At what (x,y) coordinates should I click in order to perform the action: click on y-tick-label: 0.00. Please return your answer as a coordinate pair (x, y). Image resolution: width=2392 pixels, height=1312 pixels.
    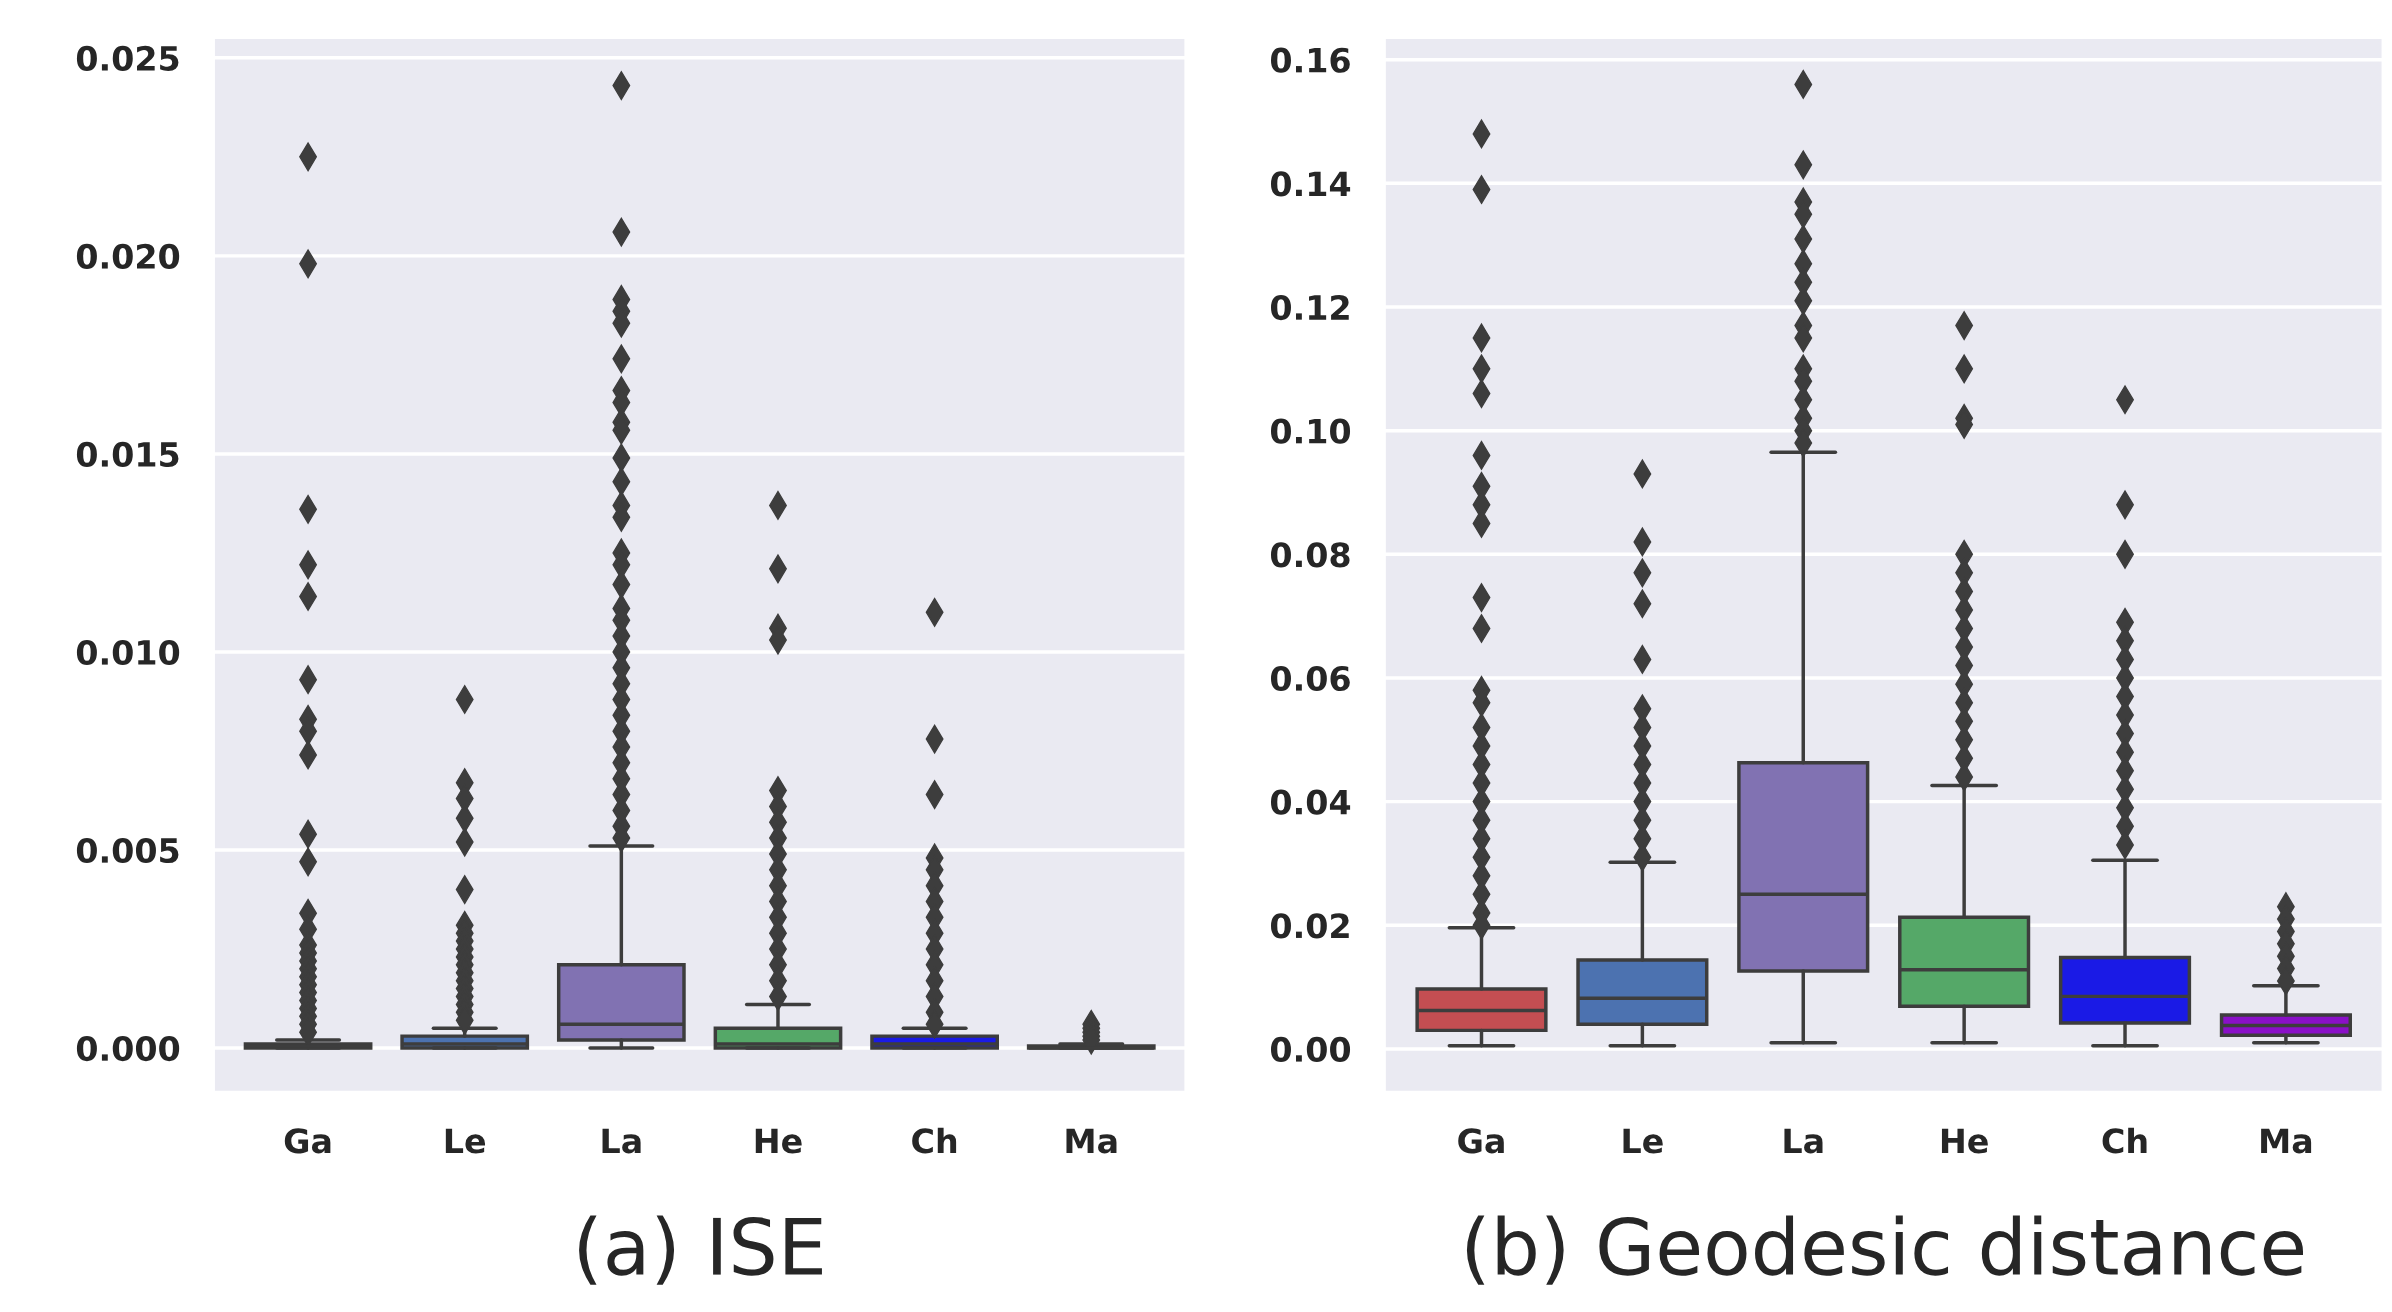
    Looking at the image, I should click on (1310, 1049).